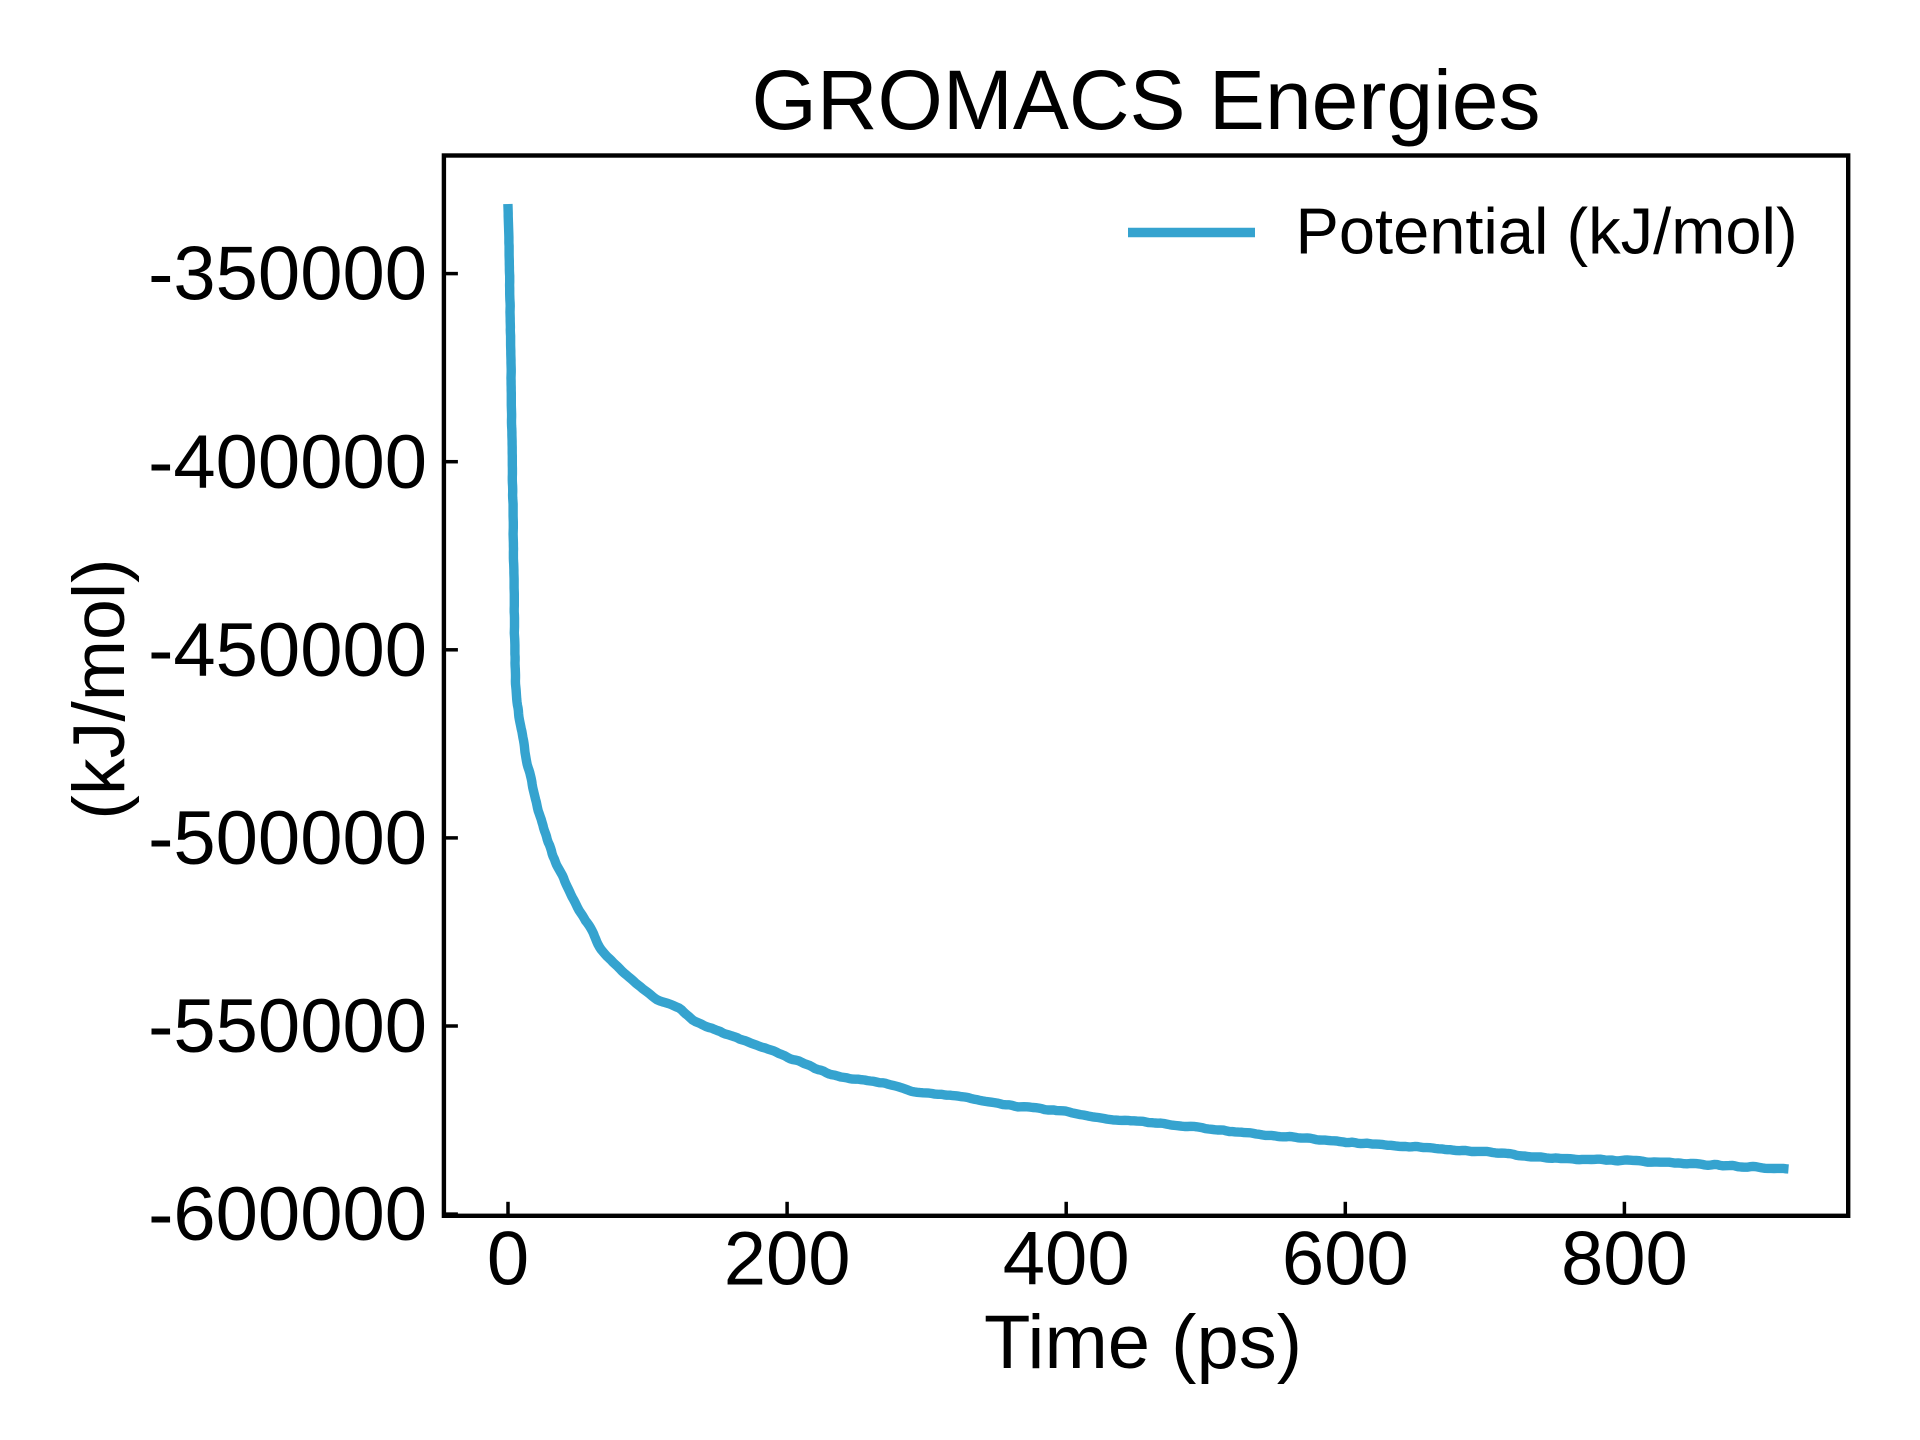 The image size is (1920, 1440). Describe the element at coordinates (98, 688) in the screenshot. I see `svg-text: (kJ/mol)` at that location.